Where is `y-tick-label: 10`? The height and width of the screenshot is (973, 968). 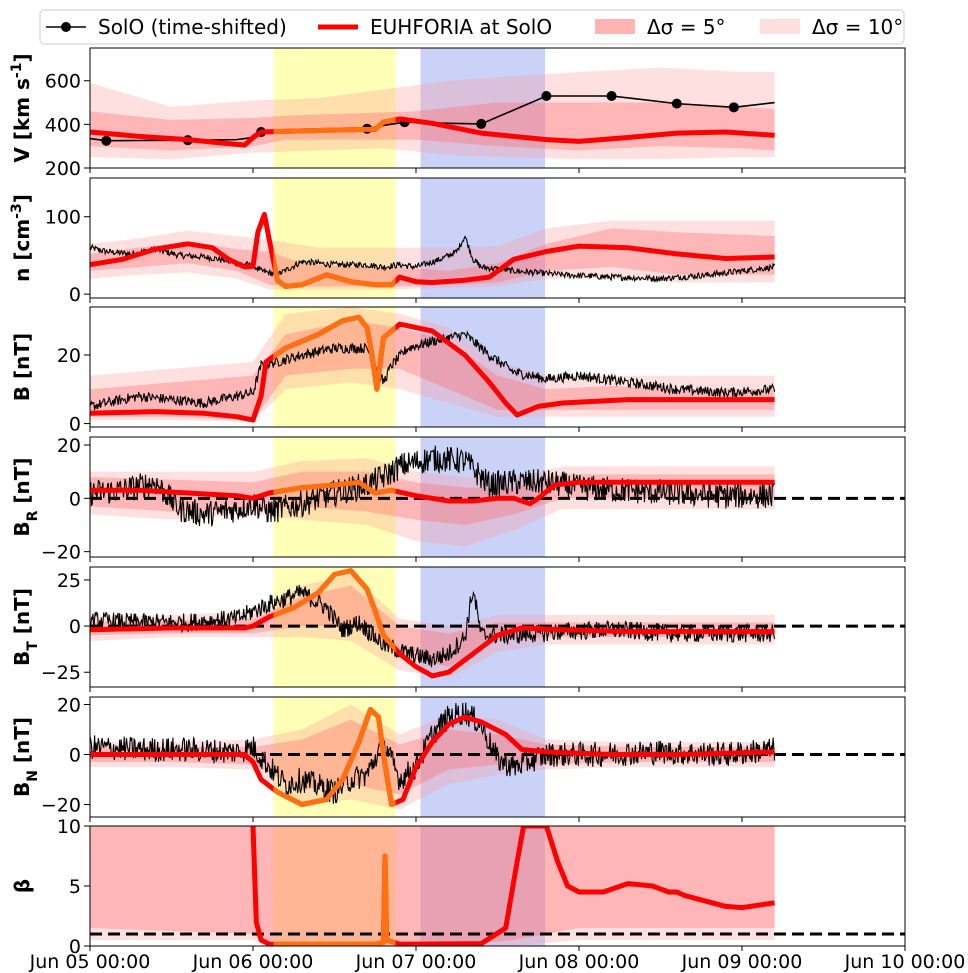 y-tick-label: 10 is located at coordinates (69, 827).